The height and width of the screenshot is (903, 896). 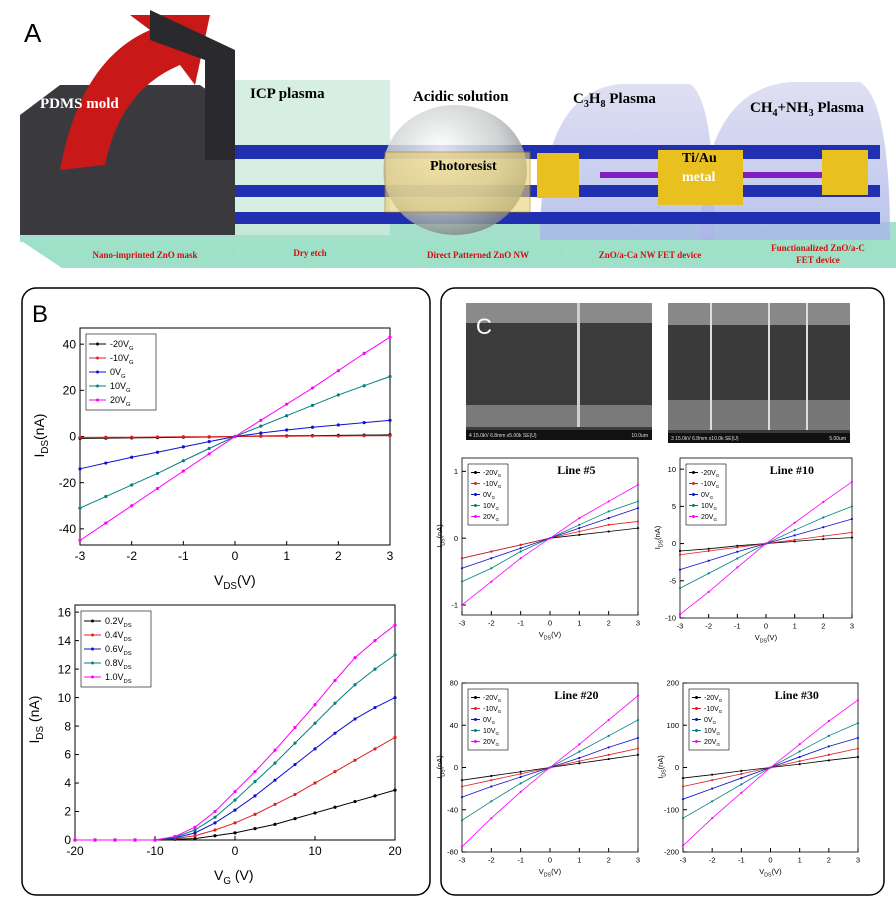 What do you see at coordinates (75, 851) in the screenshot?
I see `x-tick-label: -20` at bounding box center [75, 851].